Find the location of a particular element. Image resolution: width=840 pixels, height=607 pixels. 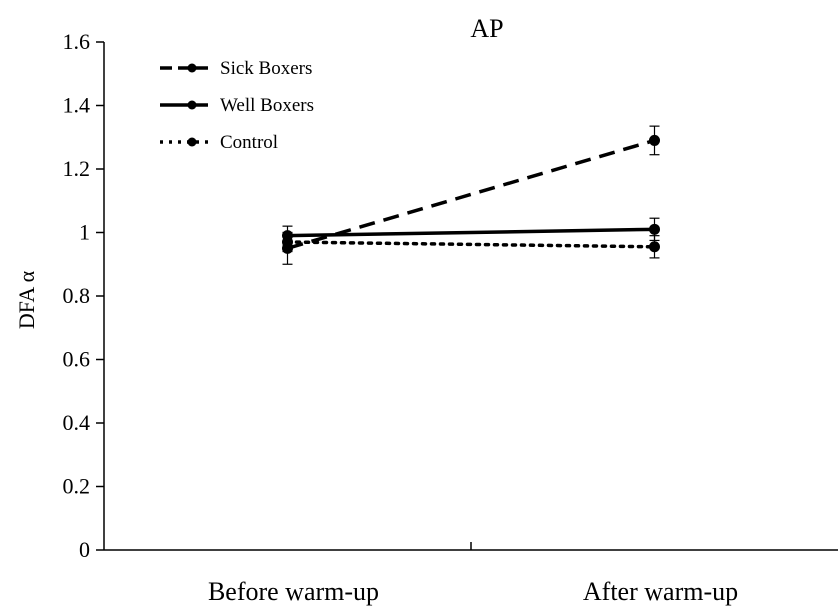

legend-label: Sick Boxers is located at coordinates (266, 68).